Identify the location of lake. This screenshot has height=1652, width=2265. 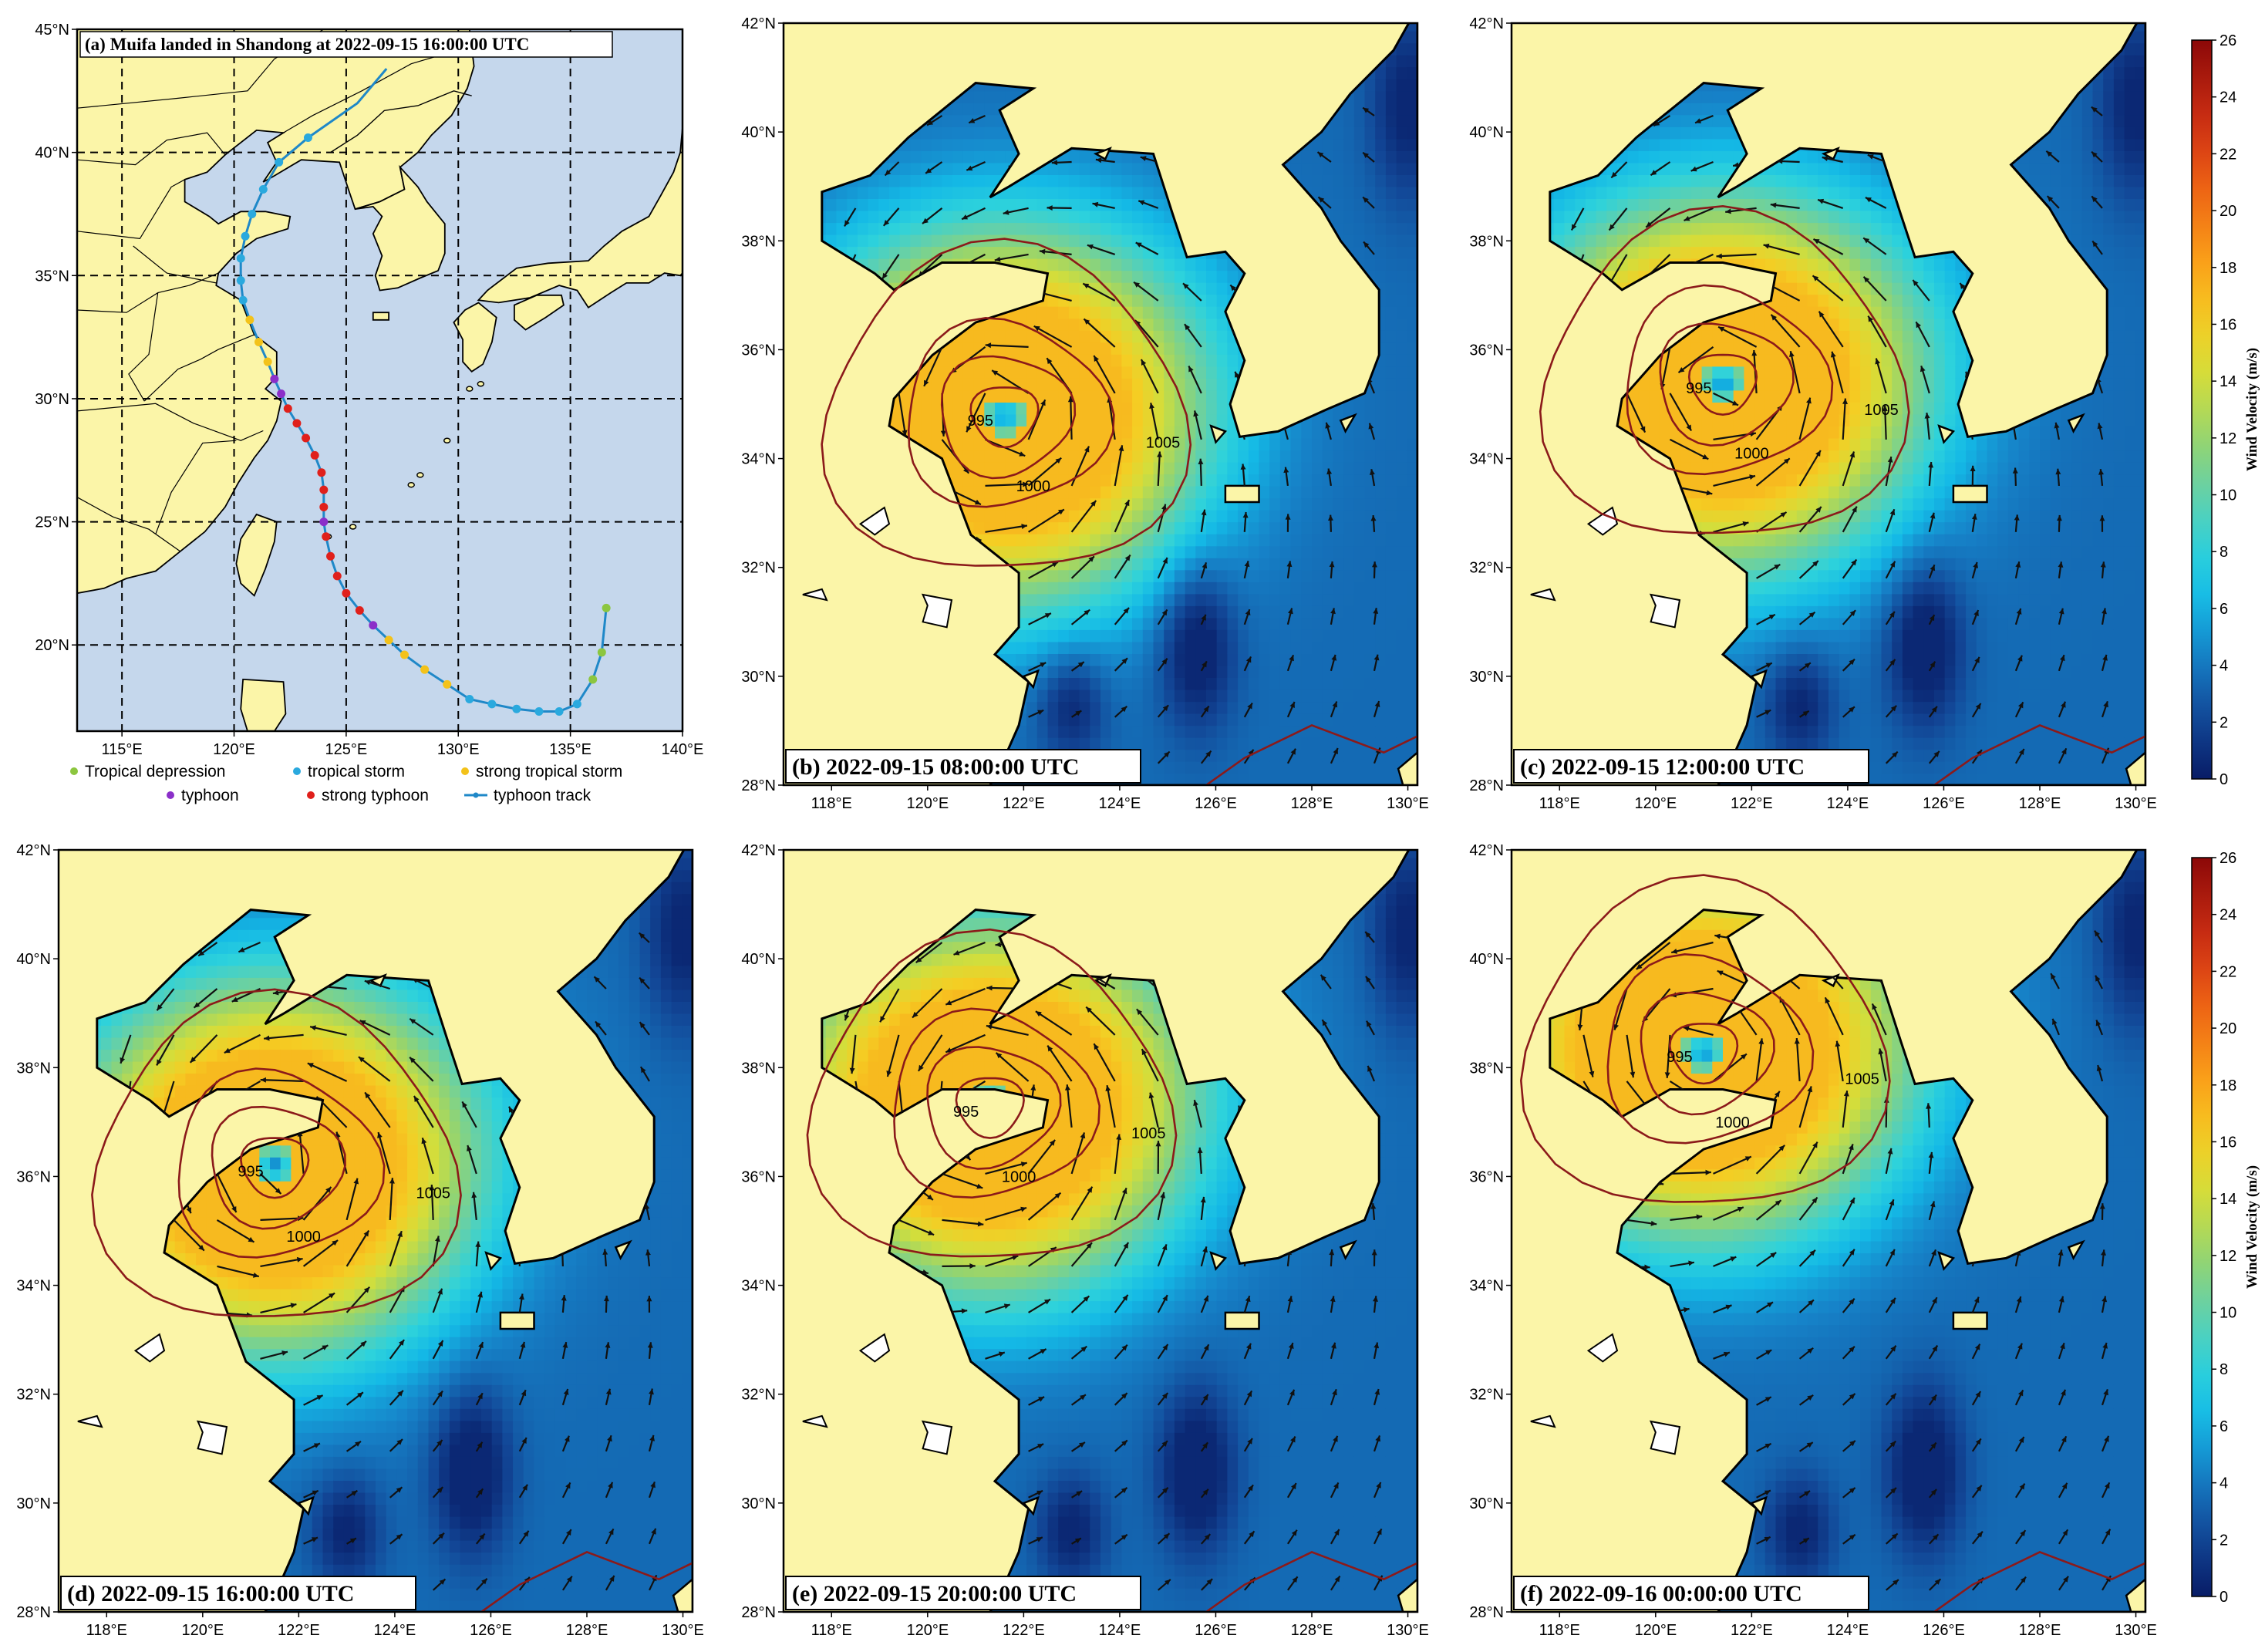
(1665, 1438).